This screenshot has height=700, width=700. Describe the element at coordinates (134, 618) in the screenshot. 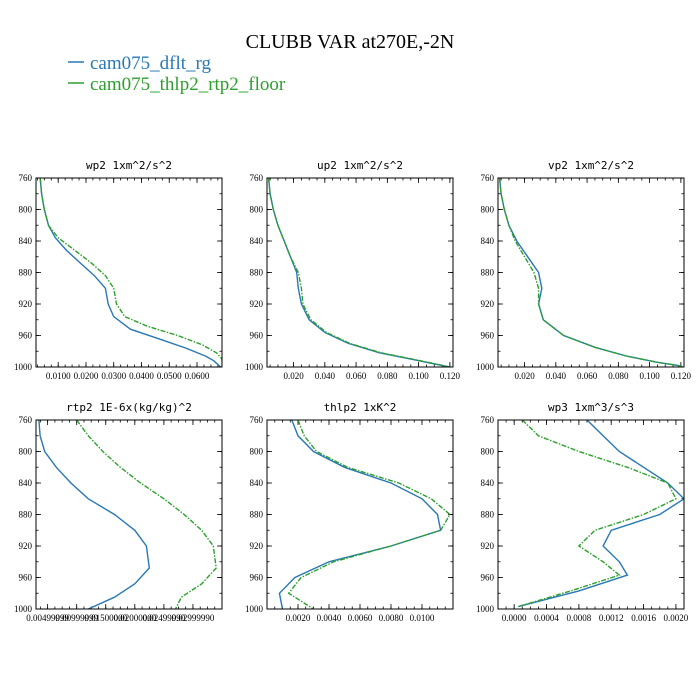

I see `x-tick-label: 0.02000000` at that location.